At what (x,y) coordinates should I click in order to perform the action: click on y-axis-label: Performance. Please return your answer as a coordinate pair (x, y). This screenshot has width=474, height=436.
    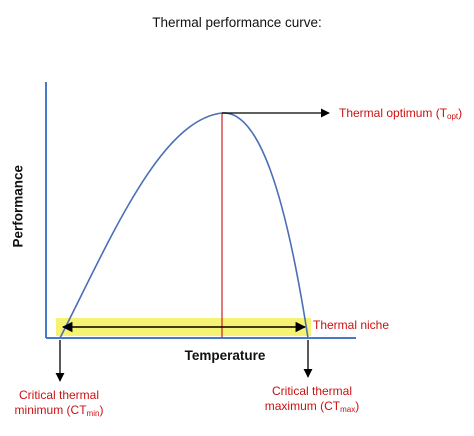
    Looking at the image, I should click on (18, 206).